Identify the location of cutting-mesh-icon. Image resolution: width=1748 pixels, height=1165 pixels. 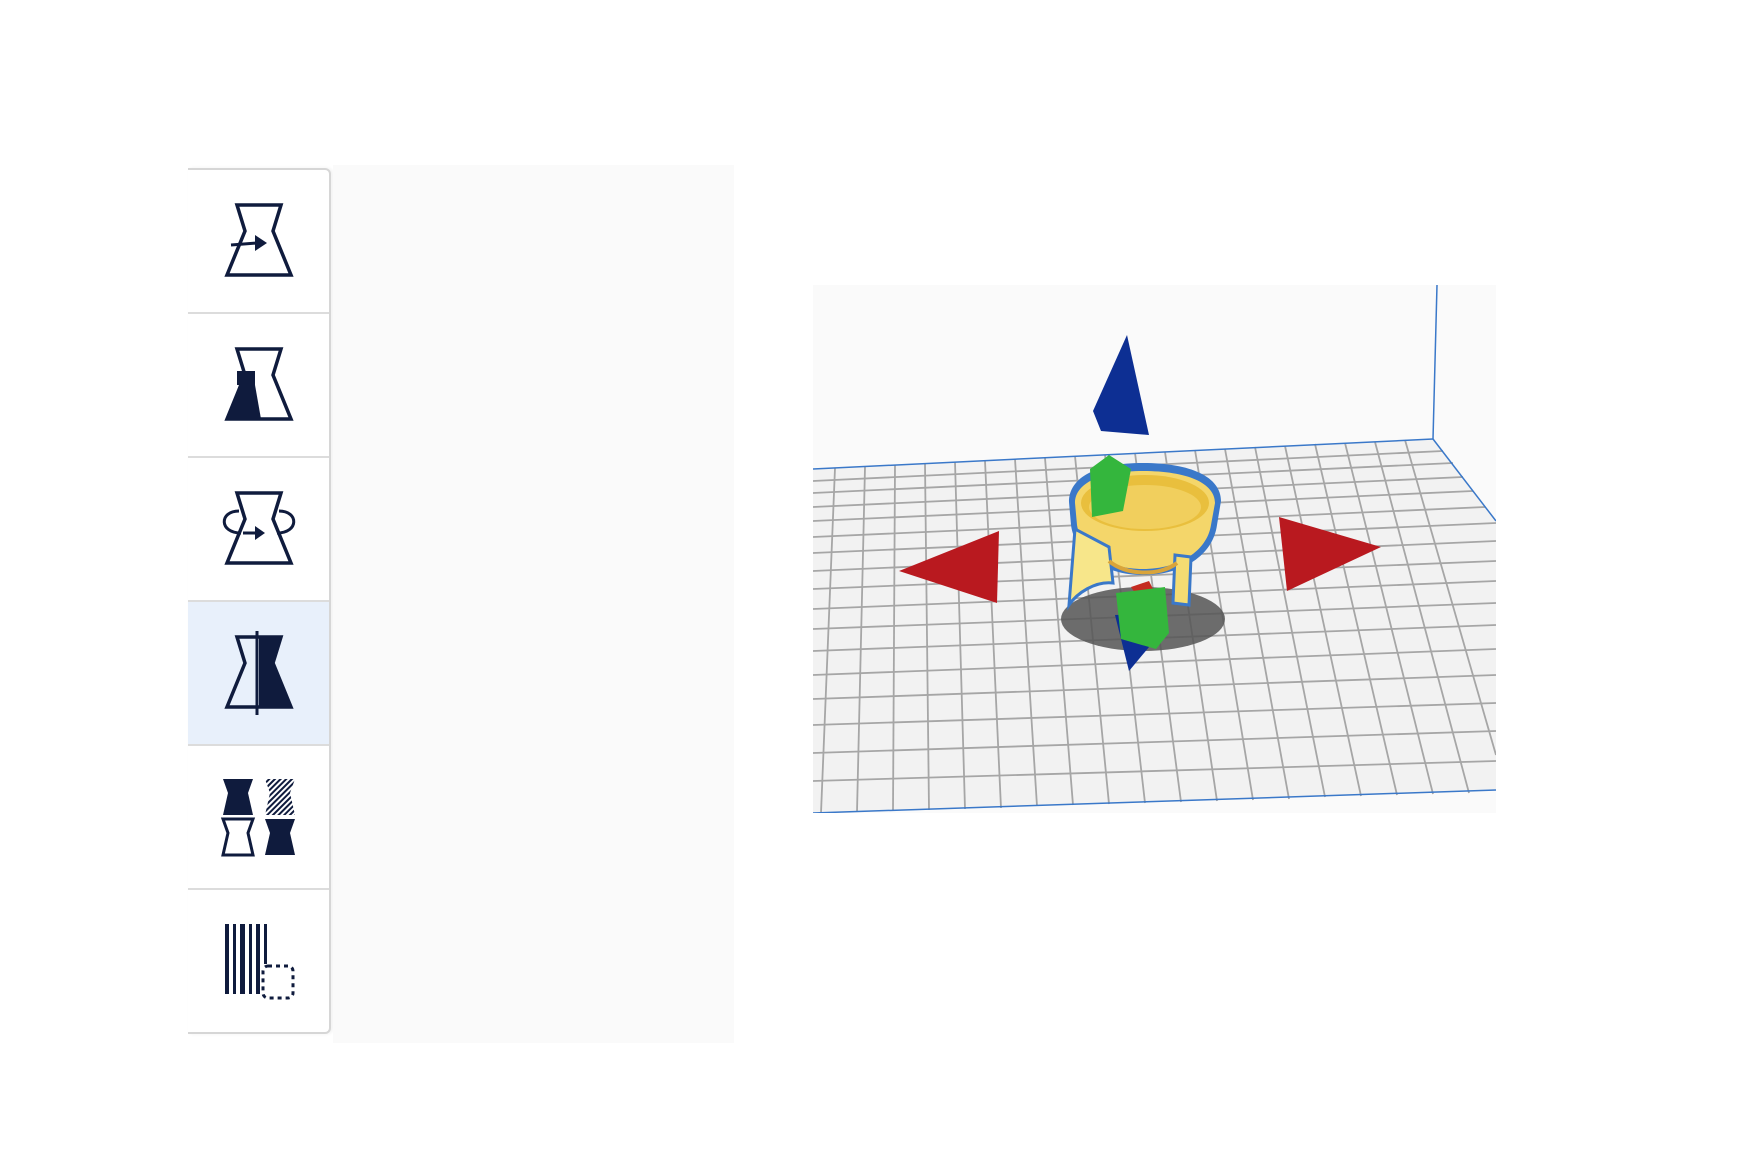
(258, 673).